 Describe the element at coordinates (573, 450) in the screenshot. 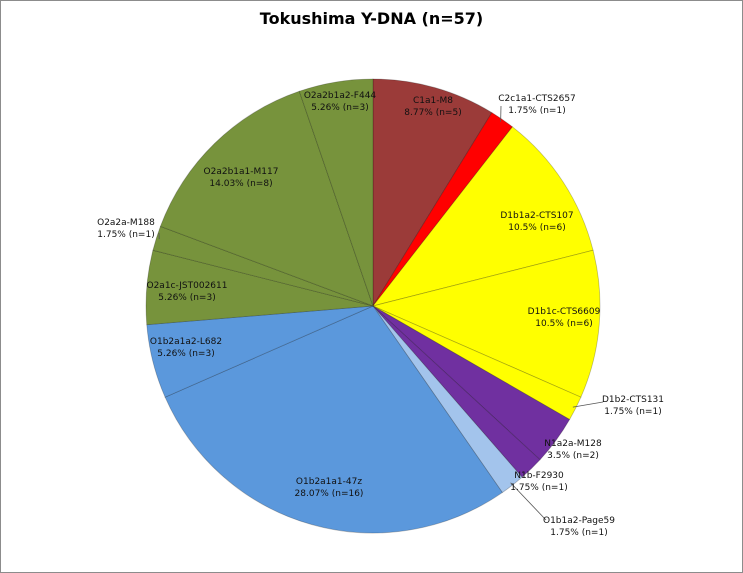

I see `data-label: N1a2a-M128 3.5% (n=2)` at that location.